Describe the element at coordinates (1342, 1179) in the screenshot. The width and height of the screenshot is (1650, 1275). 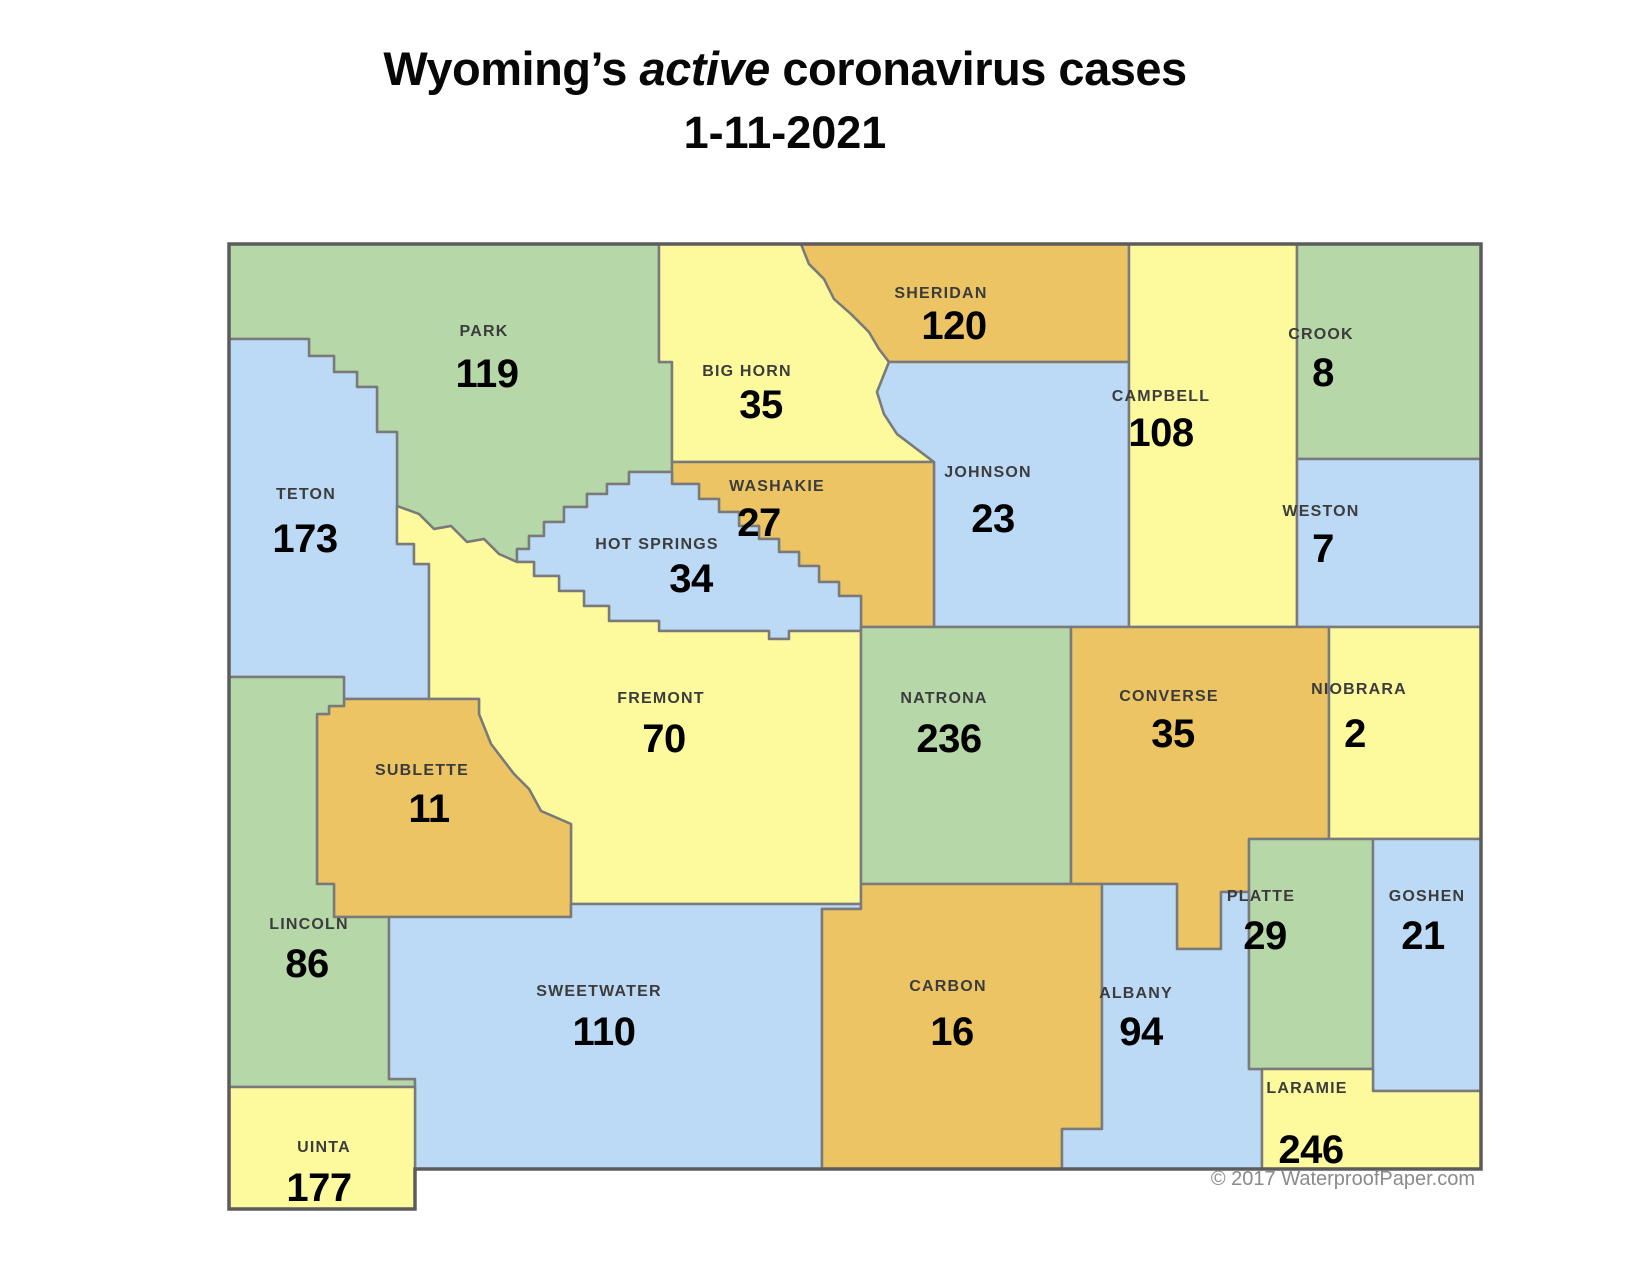
I see `copyright-watermark: © 2017 WaterproofPaper.com` at that location.